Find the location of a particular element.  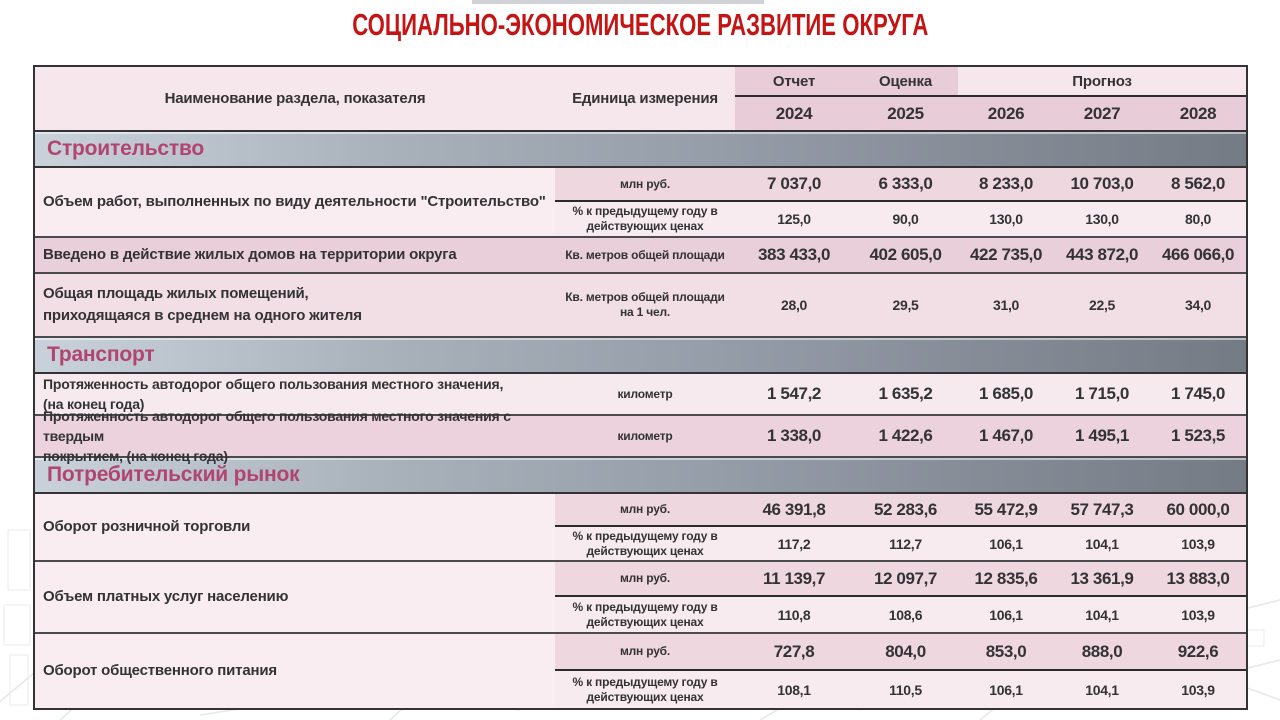

value-2024: 1 547,2 is located at coordinates (794, 394).